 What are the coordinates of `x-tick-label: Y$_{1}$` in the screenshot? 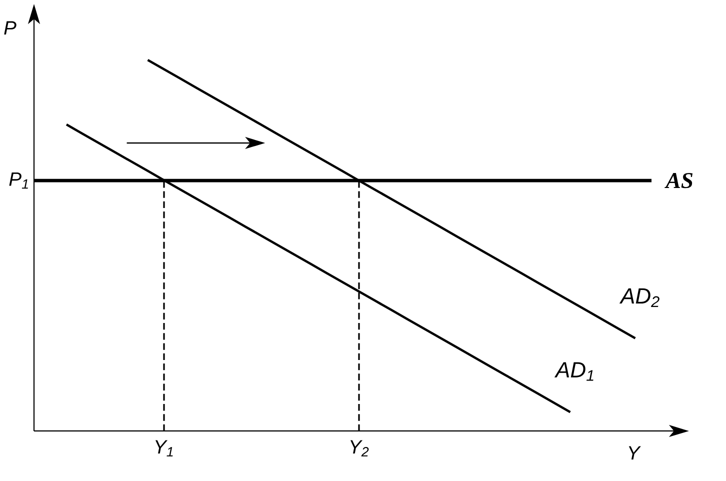 It's located at (164, 448).